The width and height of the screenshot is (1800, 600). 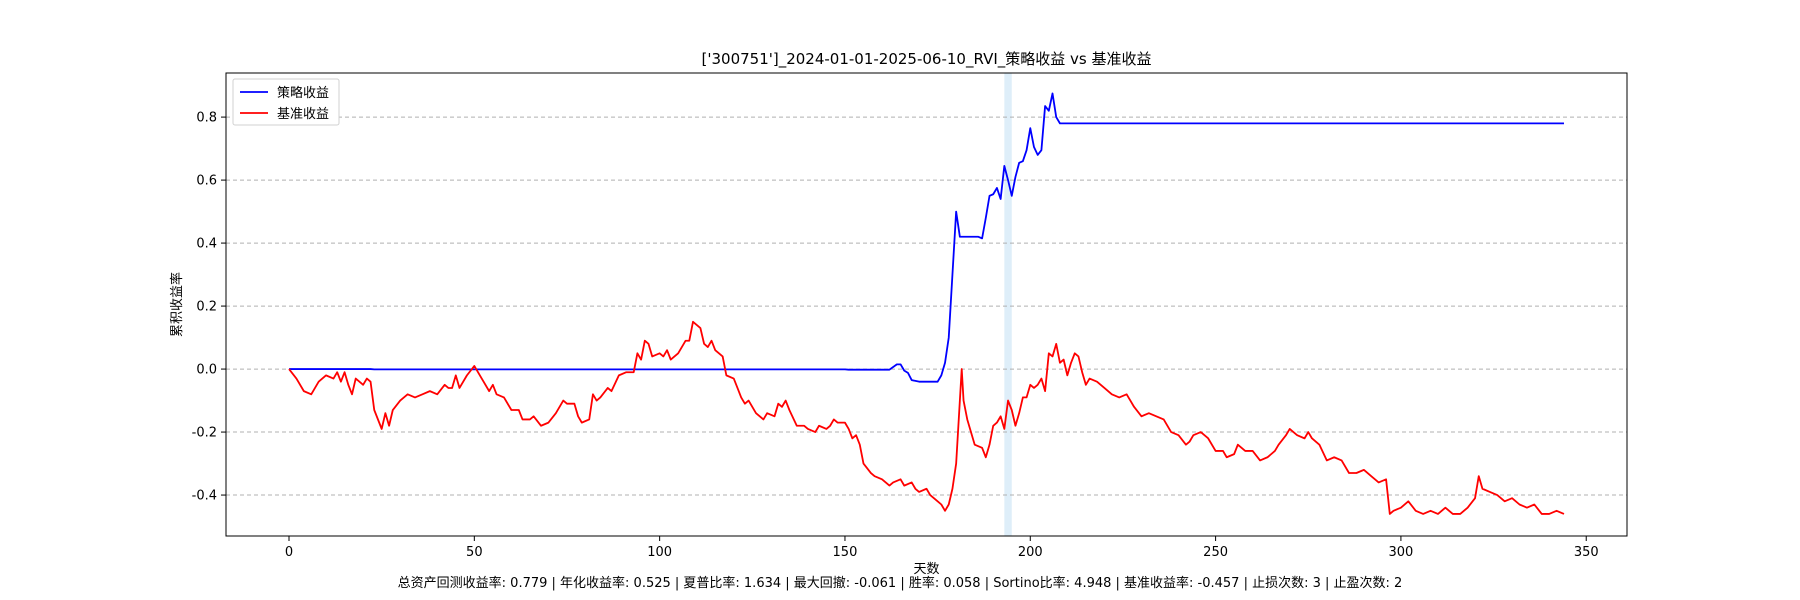 What do you see at coordinates (303, 114) in the screenshot?
I see `legend-label: 基准收益` at bounding box center [303, 114].